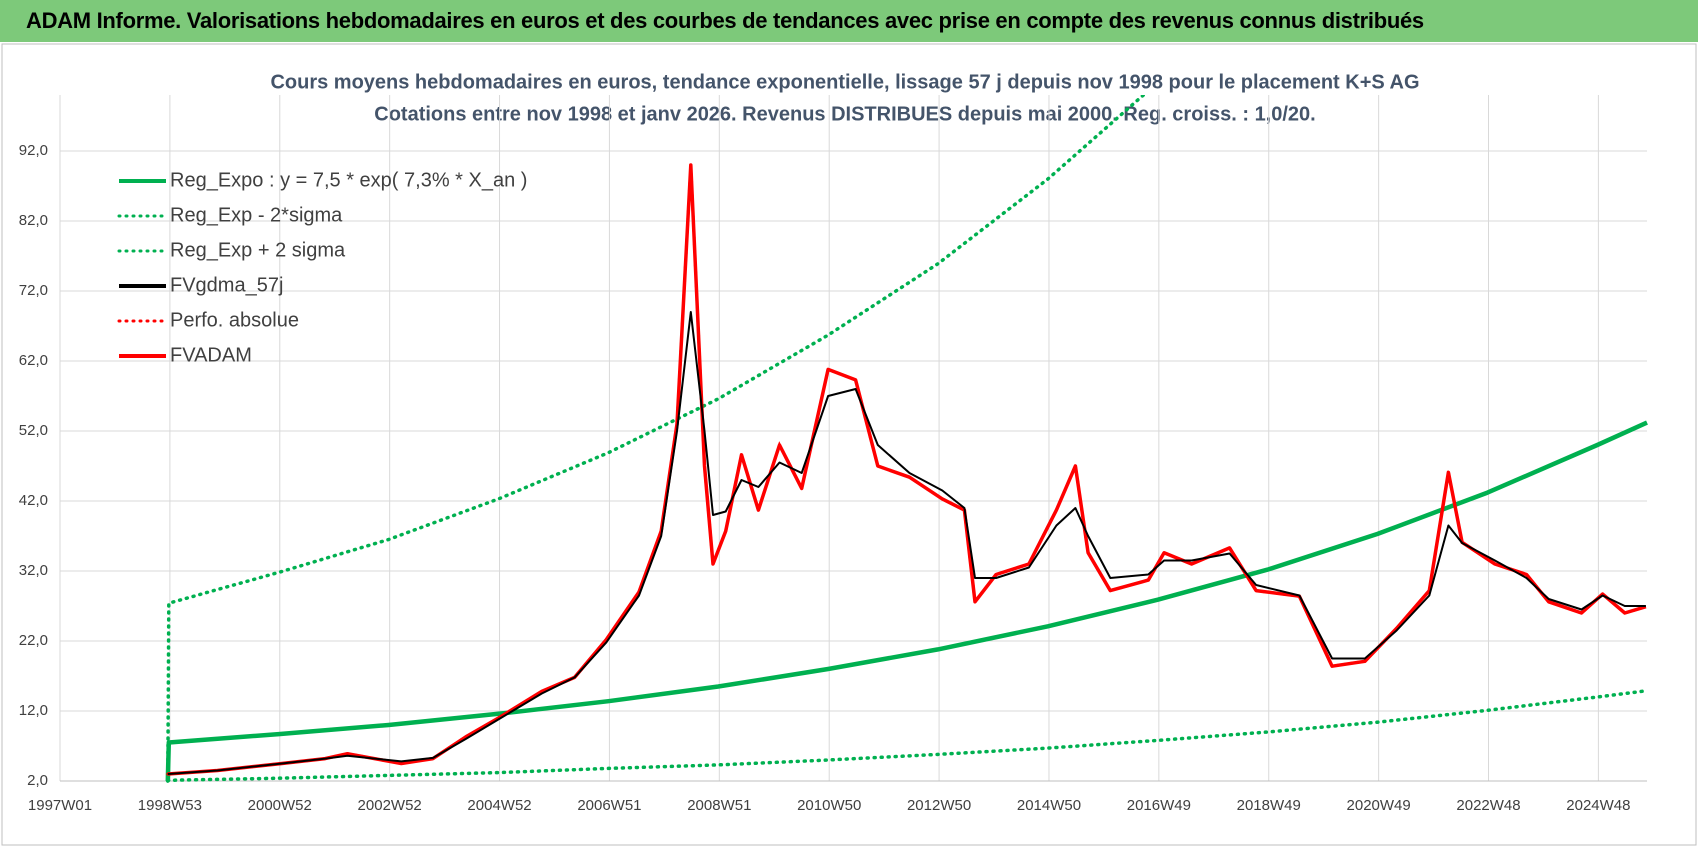 Image resolution: width=1698 pixels, height=848 pixels. Describe the element at coordinates (1598, 805) in the screenshot. I see `x-tick-label: 2024W48` at that location.